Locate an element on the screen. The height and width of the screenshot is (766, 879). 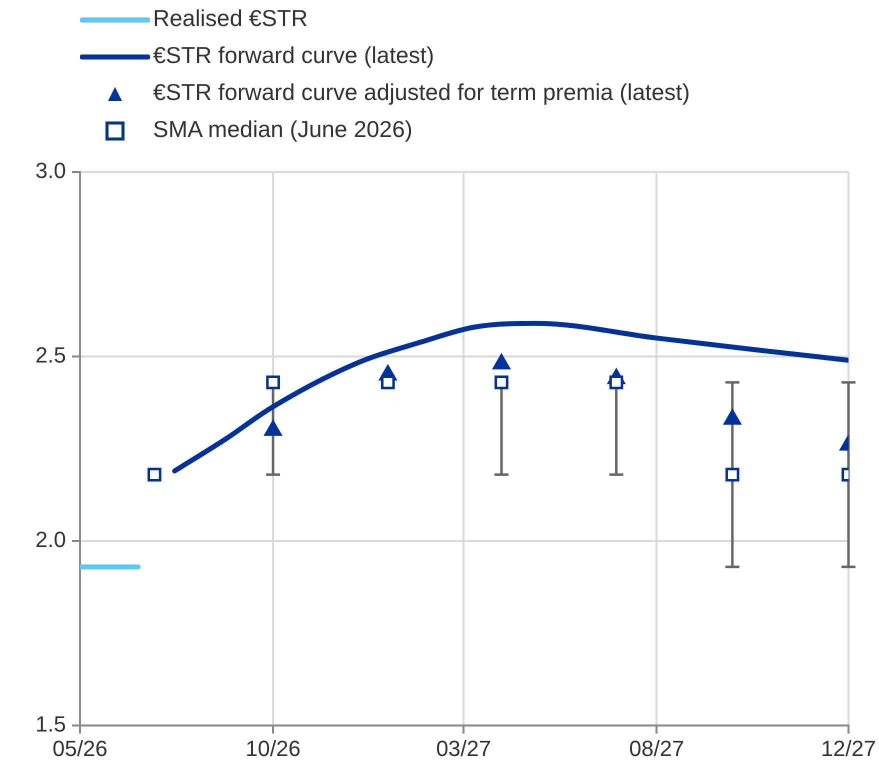
x-tick-label: 12/27 is located at coordinates (848, 748).